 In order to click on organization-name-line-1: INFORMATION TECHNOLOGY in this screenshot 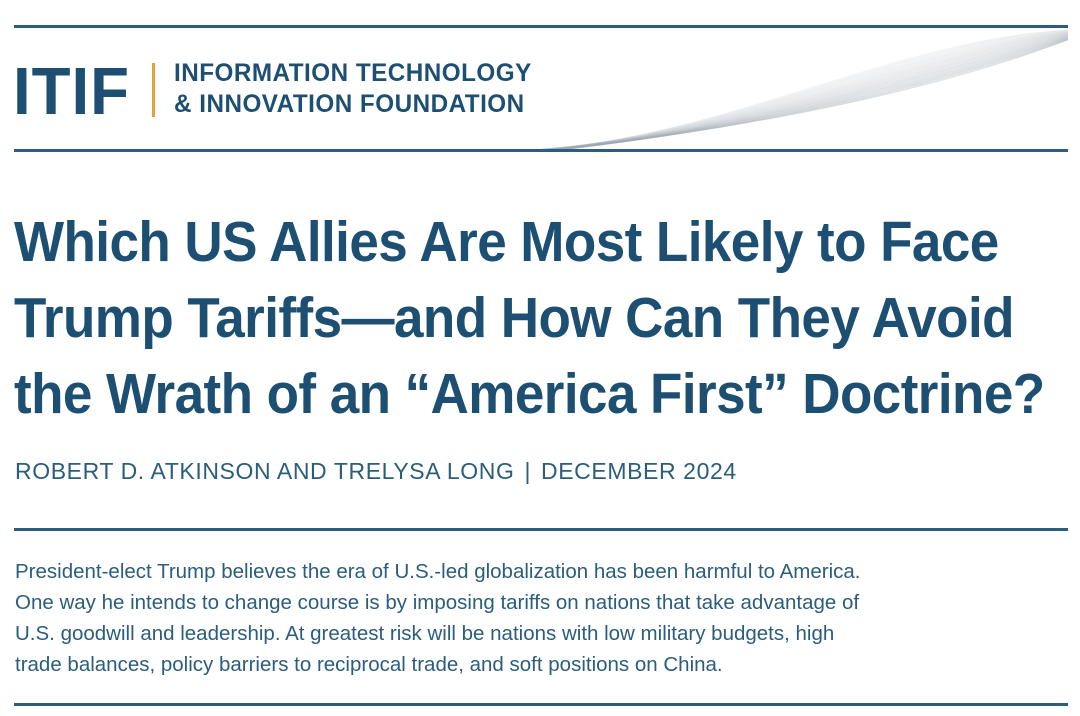, I will do `click(353, 73)`.